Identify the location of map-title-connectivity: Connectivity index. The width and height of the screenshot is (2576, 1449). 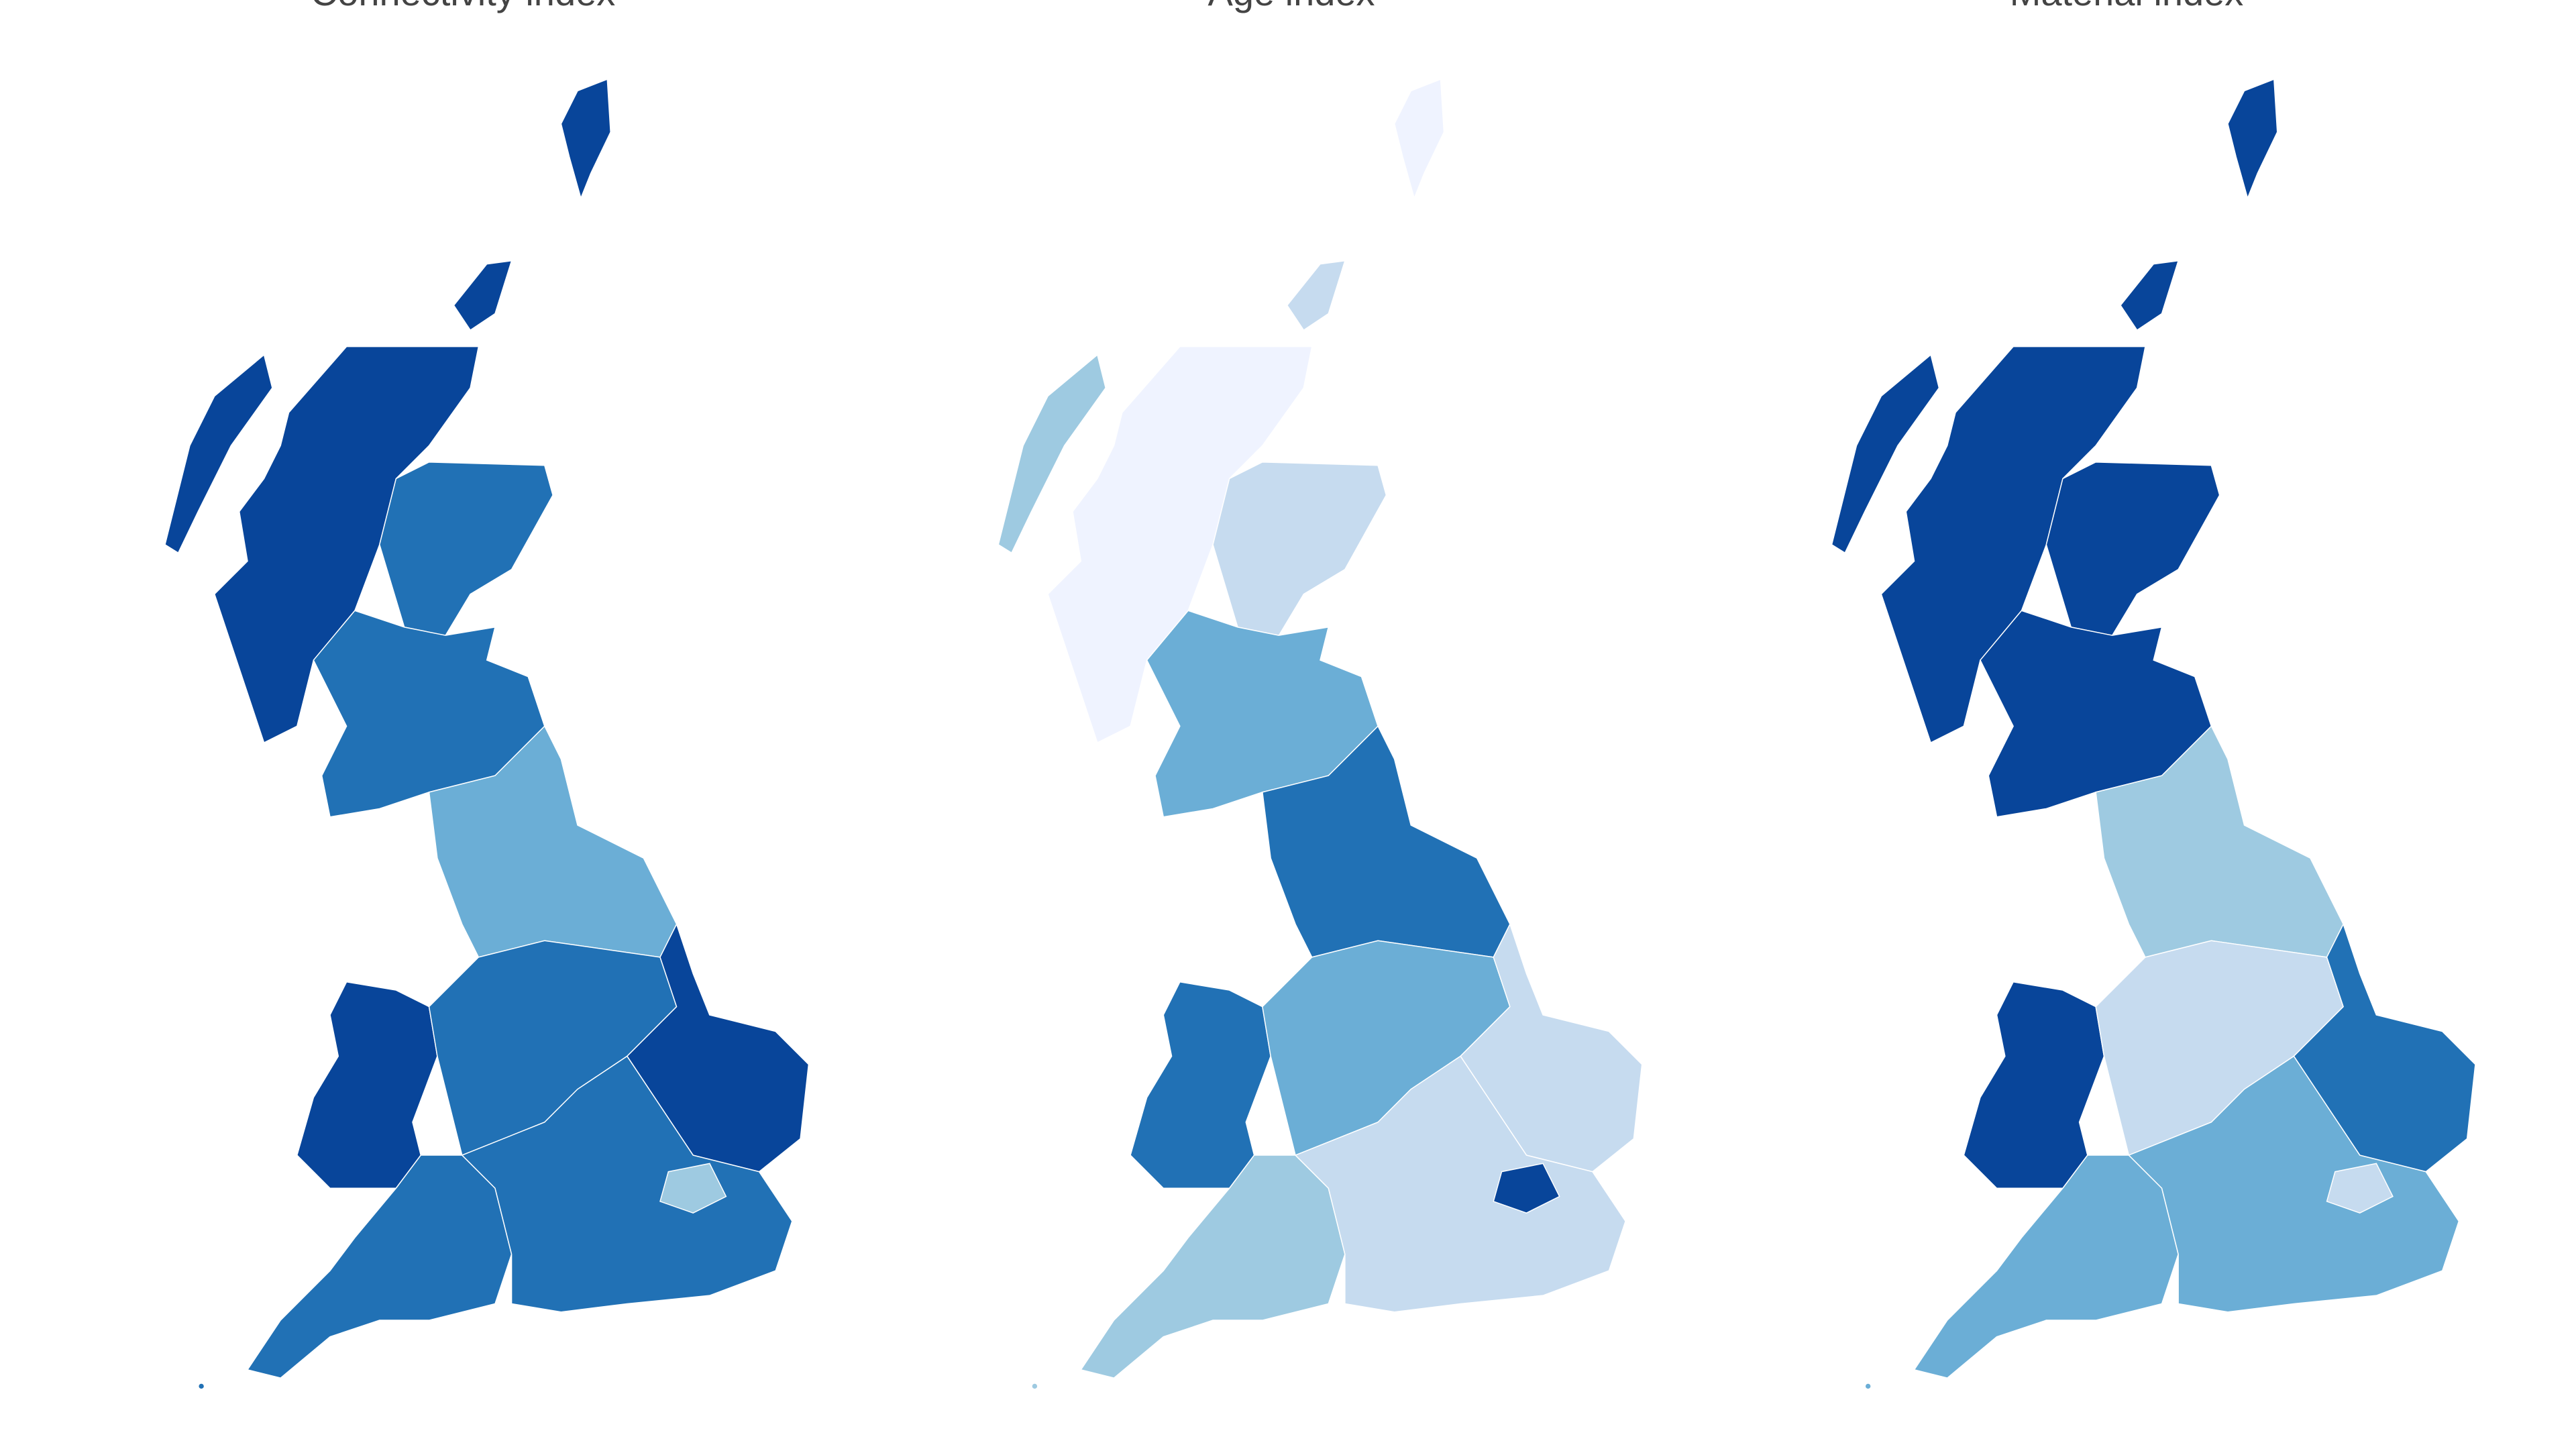
(463, 7).